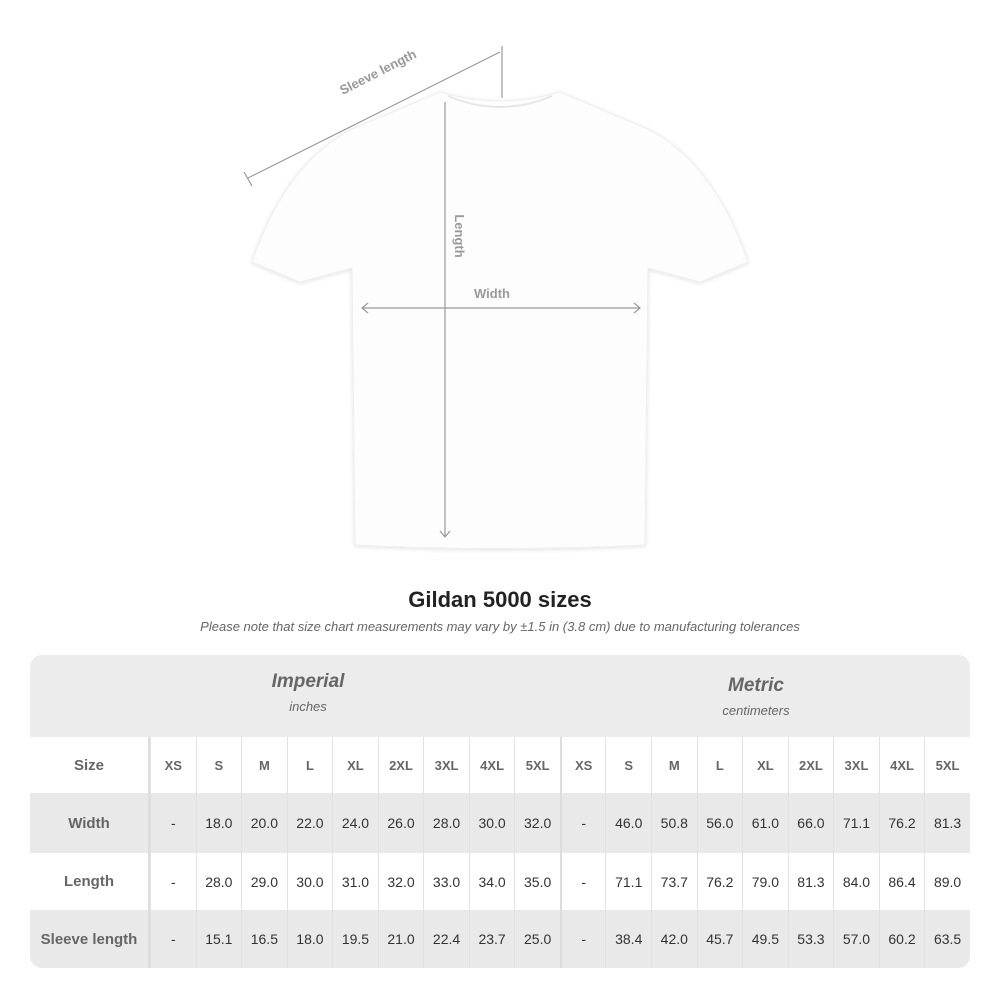  What do you see at coordinates (537, 881) in the screenshot?
I see `table-cell: 35.0` at bounding box center [537, 881].